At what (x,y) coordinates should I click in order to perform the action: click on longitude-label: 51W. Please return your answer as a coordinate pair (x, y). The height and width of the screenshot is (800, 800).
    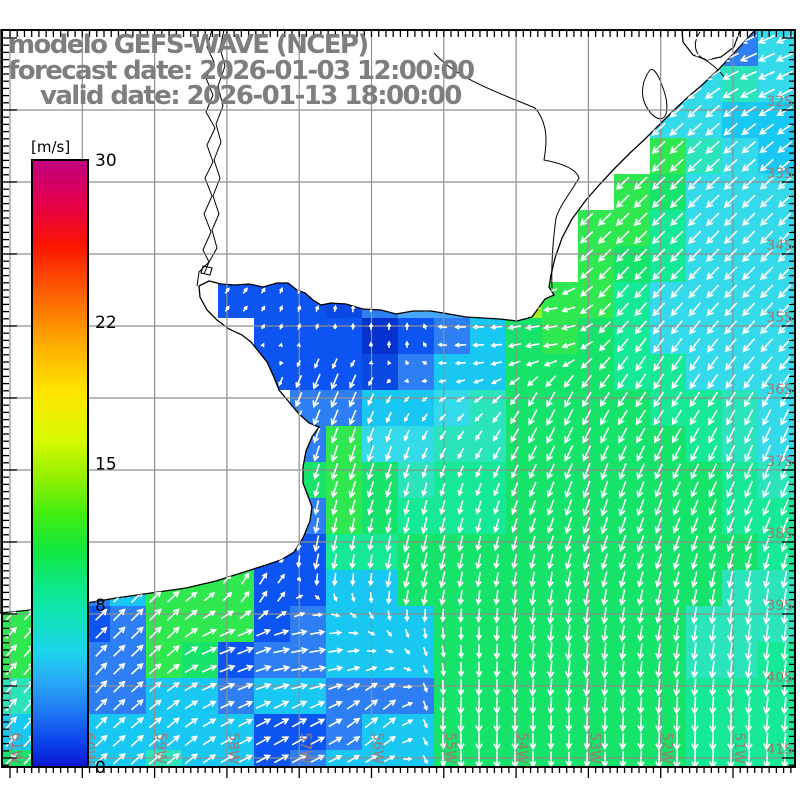
    Looking at the image, I should click on (739, 748).